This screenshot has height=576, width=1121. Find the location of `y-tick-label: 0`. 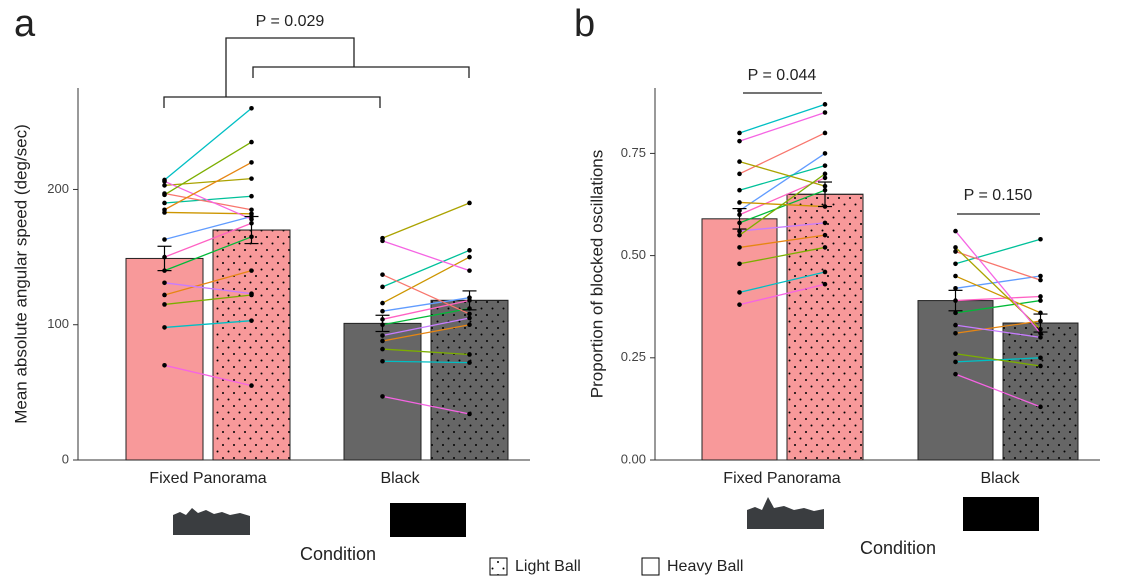

y-tick-label: 0 is located at coordinates (65, 458).